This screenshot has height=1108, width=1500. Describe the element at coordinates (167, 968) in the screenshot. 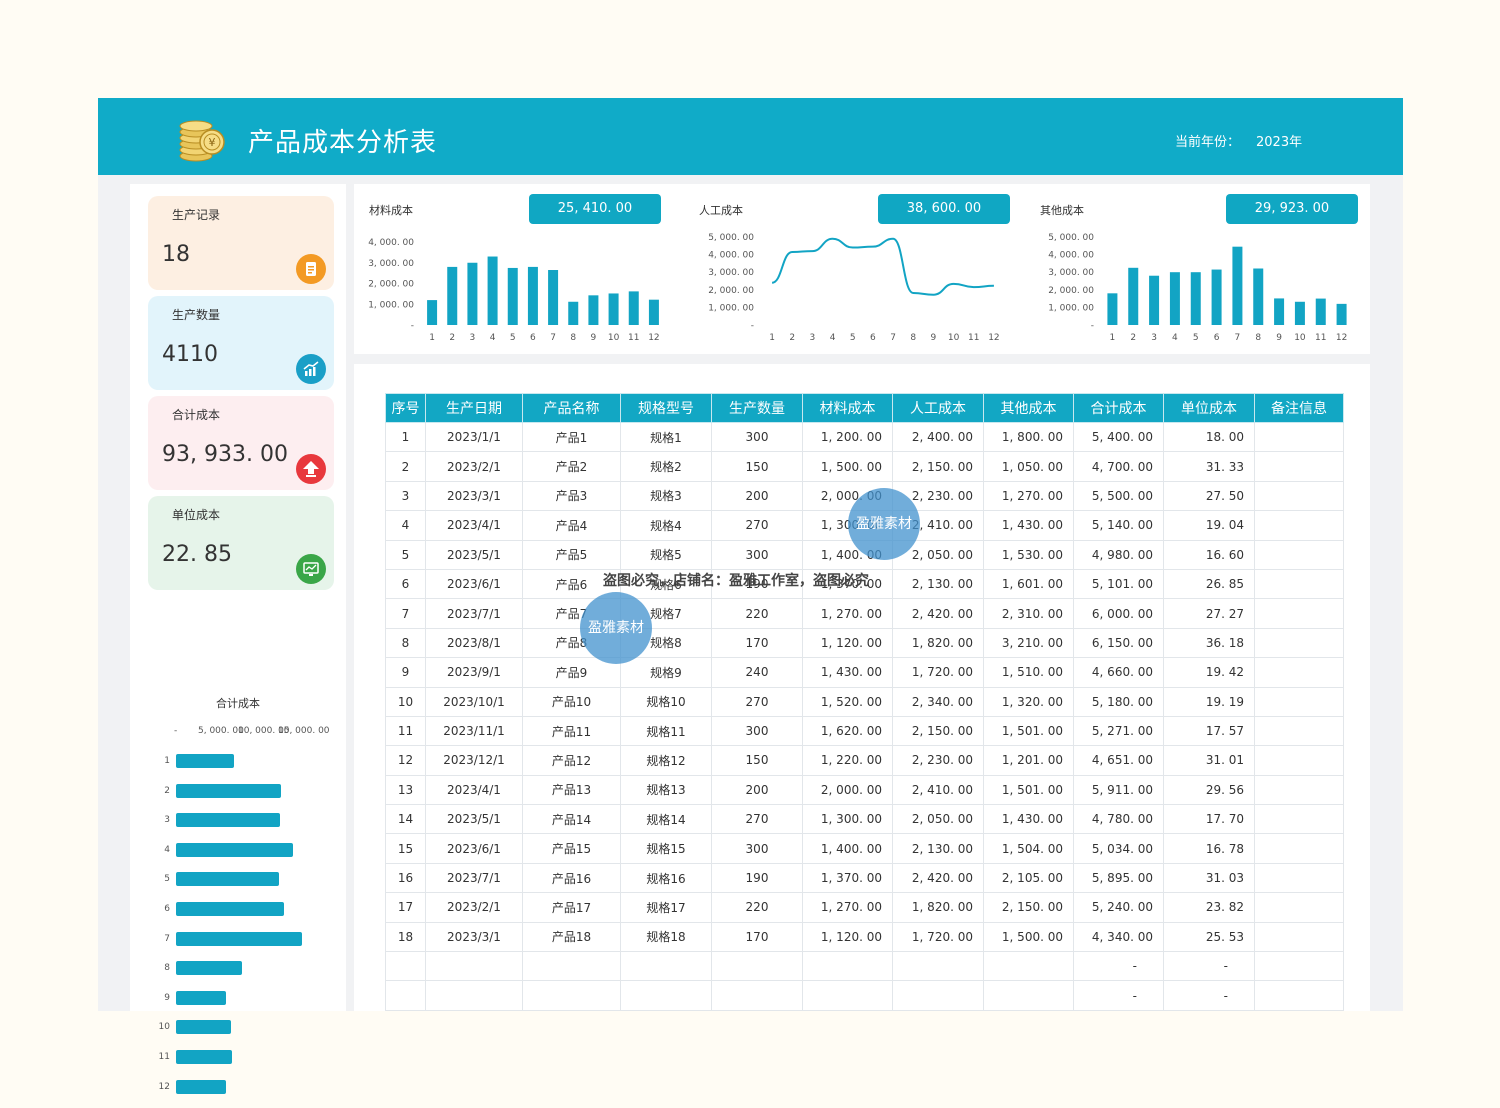

I see `hbar-category-label: 8` at that location.